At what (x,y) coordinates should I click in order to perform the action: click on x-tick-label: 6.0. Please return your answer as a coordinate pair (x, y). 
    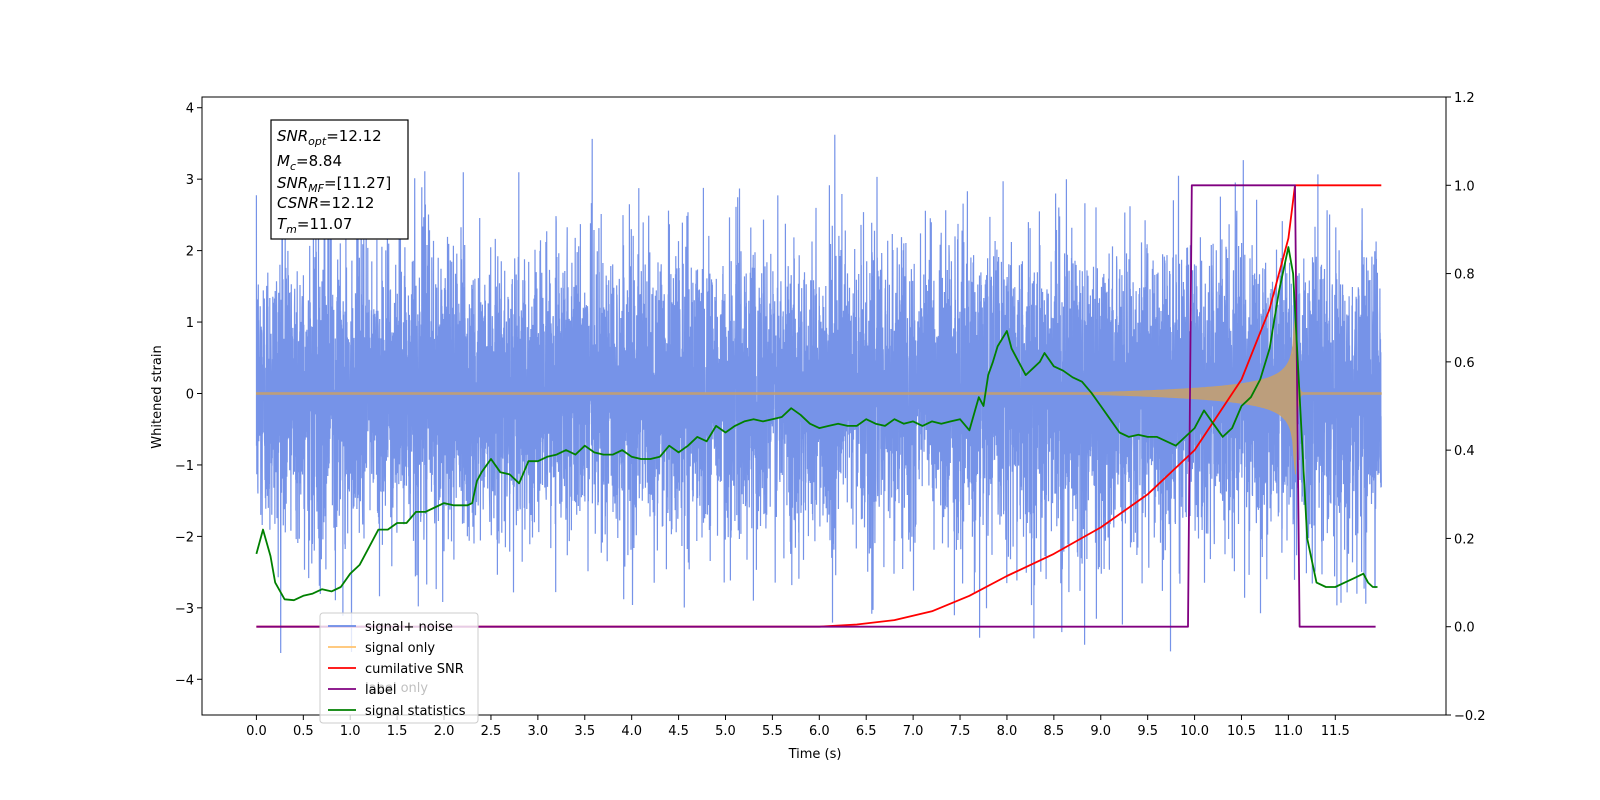
    Looking at the image, I should click on (819, 731).